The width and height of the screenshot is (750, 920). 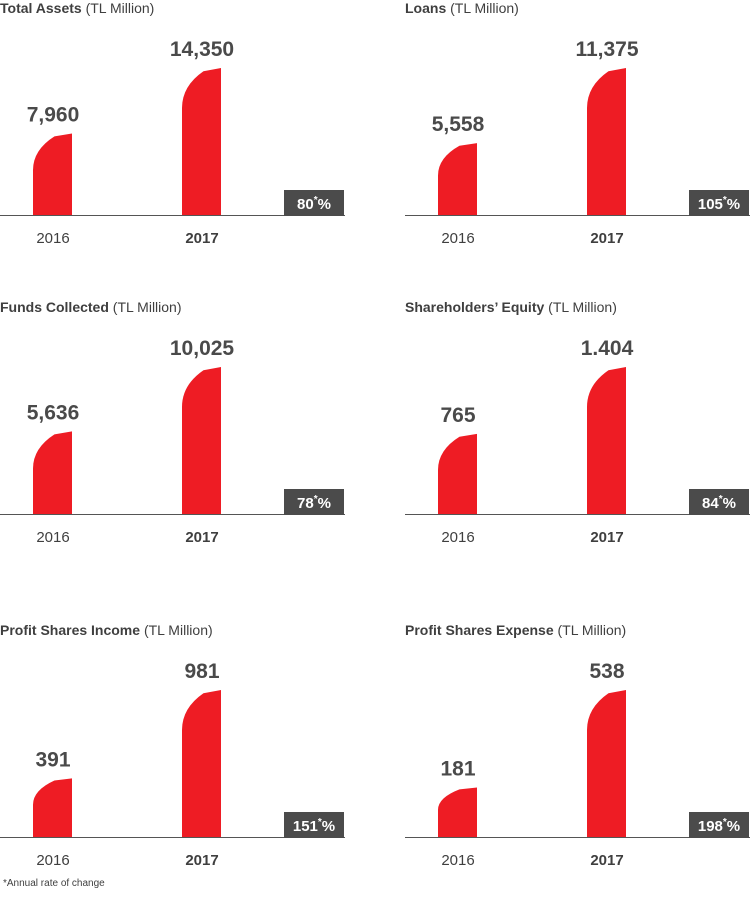 I want to click on chart-title: Funds Collected (TL Million), so click(x=91, y=307).